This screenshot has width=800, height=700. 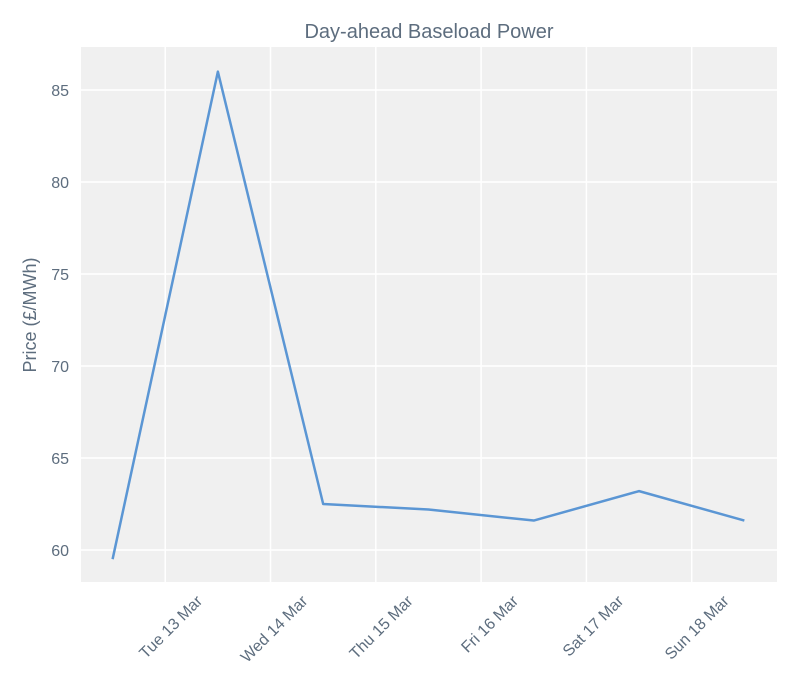 I want to click on x-tick-label: Fri 16 Mar, so click(x=490, y=624).